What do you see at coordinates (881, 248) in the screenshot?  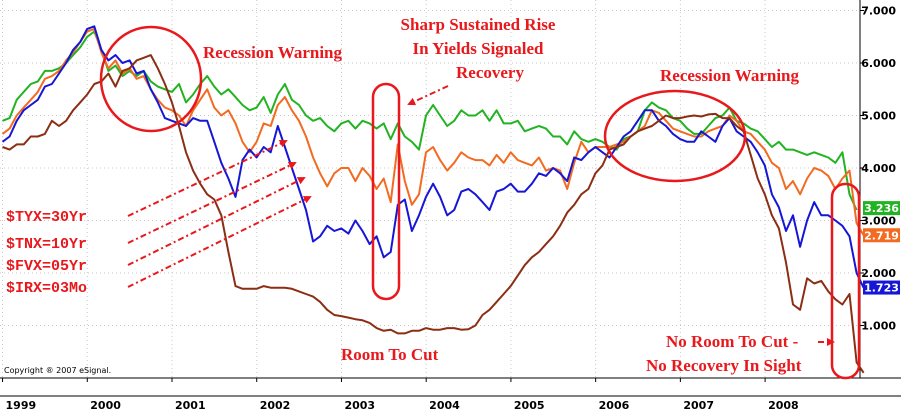 I see `value-badges: 3.236 2.719 1.723` at bounding box center [881, 248].